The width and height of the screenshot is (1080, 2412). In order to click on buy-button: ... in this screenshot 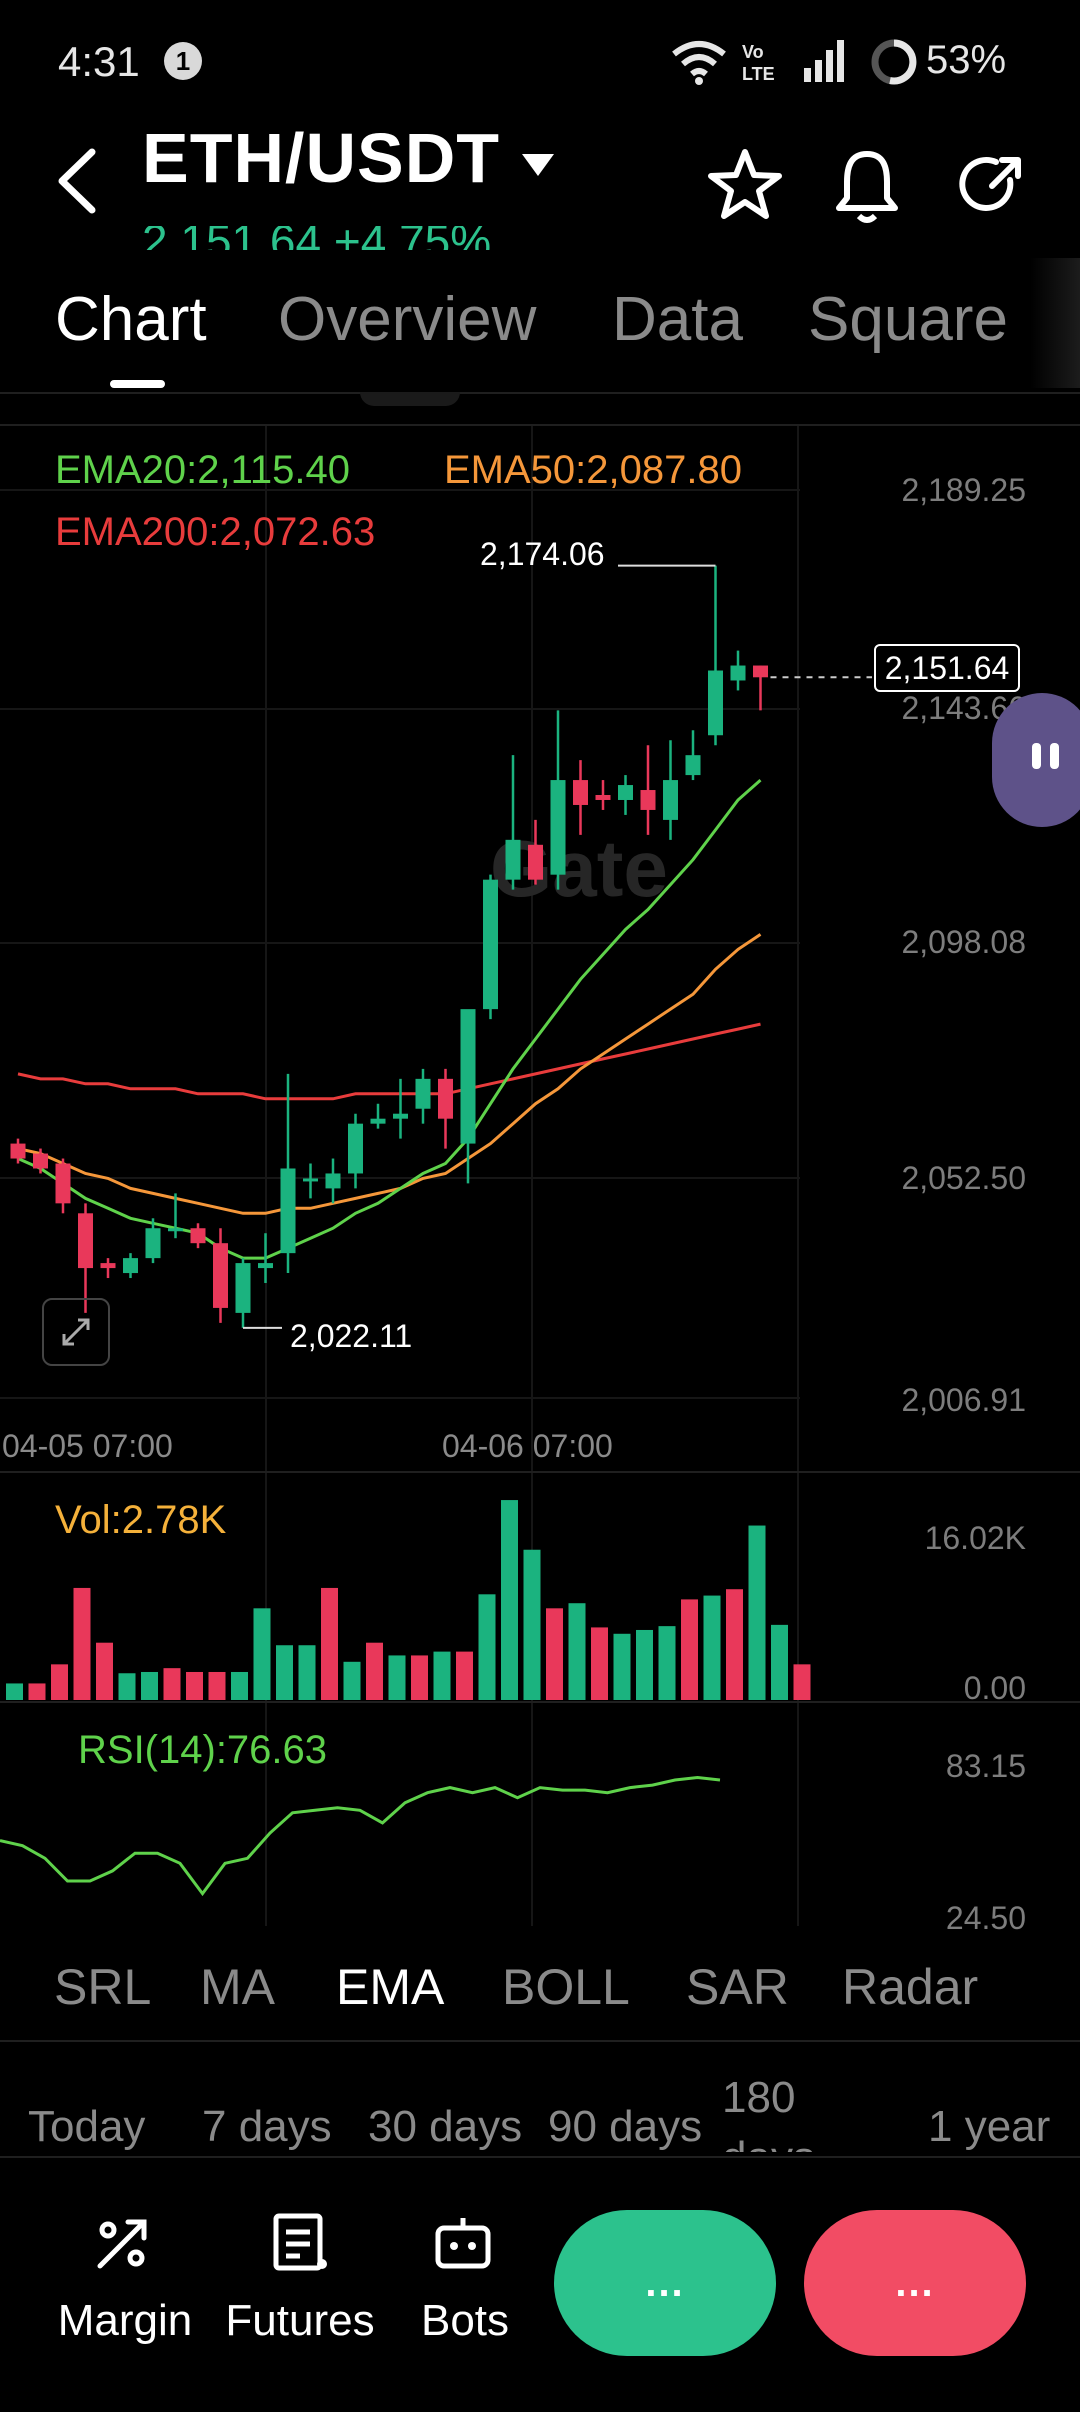, I will do `click(665, 2283)`.